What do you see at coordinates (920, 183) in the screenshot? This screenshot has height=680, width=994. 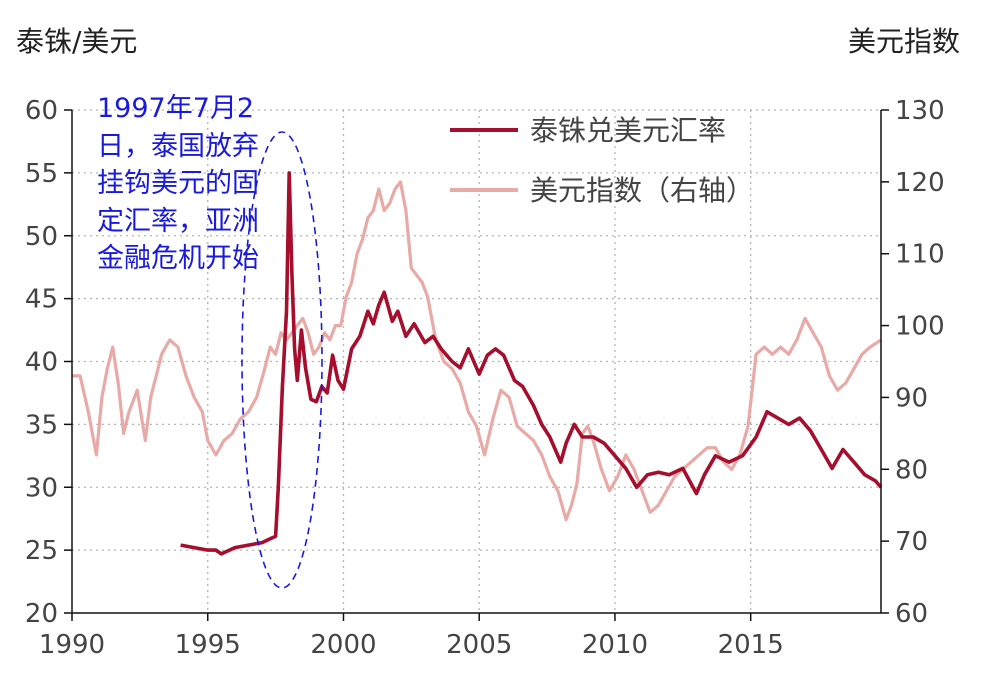 I see `y-right-tick-label: 120` at bounding box center [920, 183].